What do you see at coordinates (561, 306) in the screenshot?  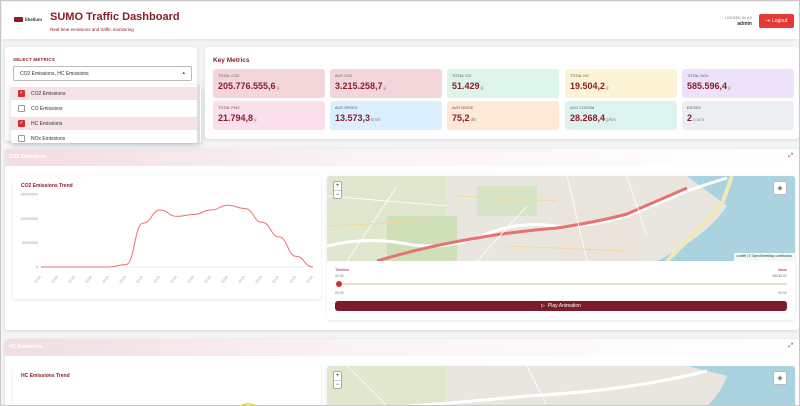 I see `play-animation-button: ▷ Play Animation` at bounding box center [561, 306].